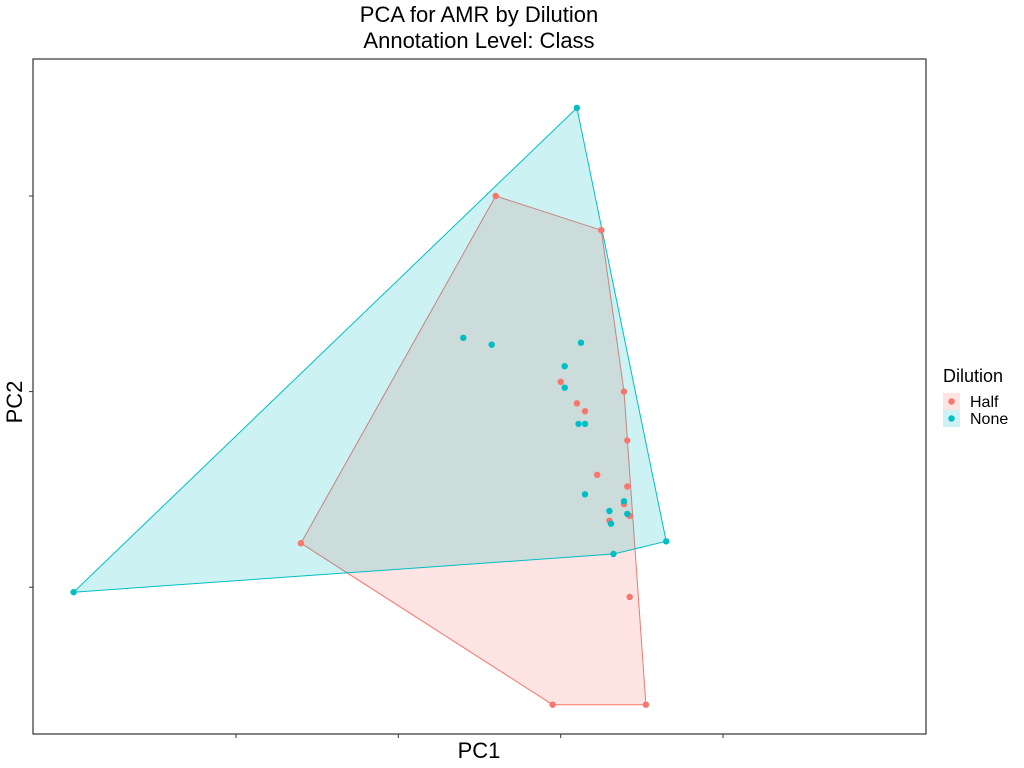  I want to click on legend-key-none, so click(951, 418).